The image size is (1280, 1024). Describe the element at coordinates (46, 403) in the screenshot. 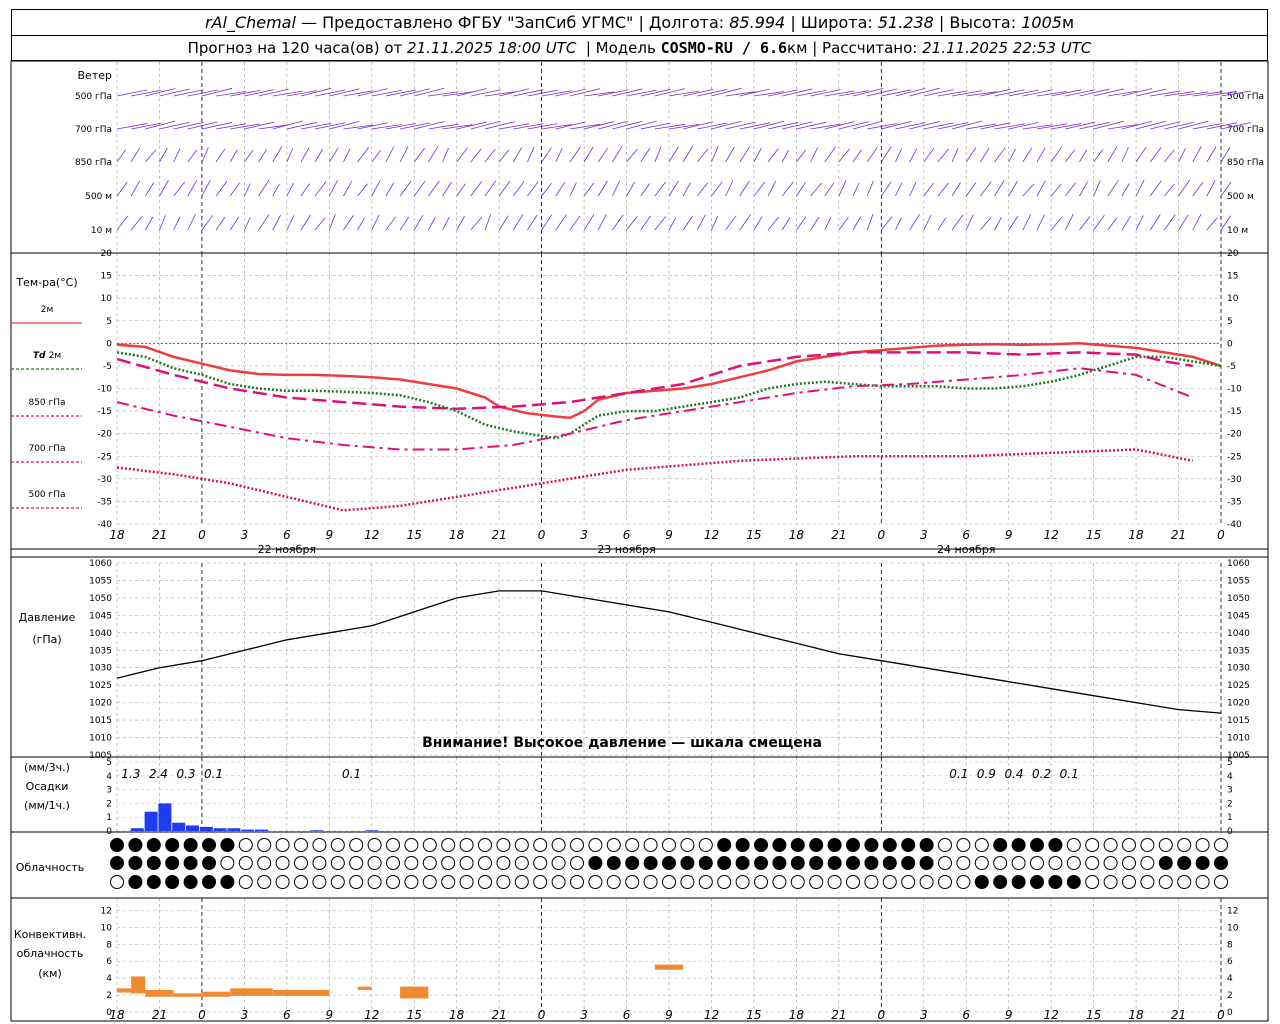

I see `legend-label: 850 гПа` at that location.